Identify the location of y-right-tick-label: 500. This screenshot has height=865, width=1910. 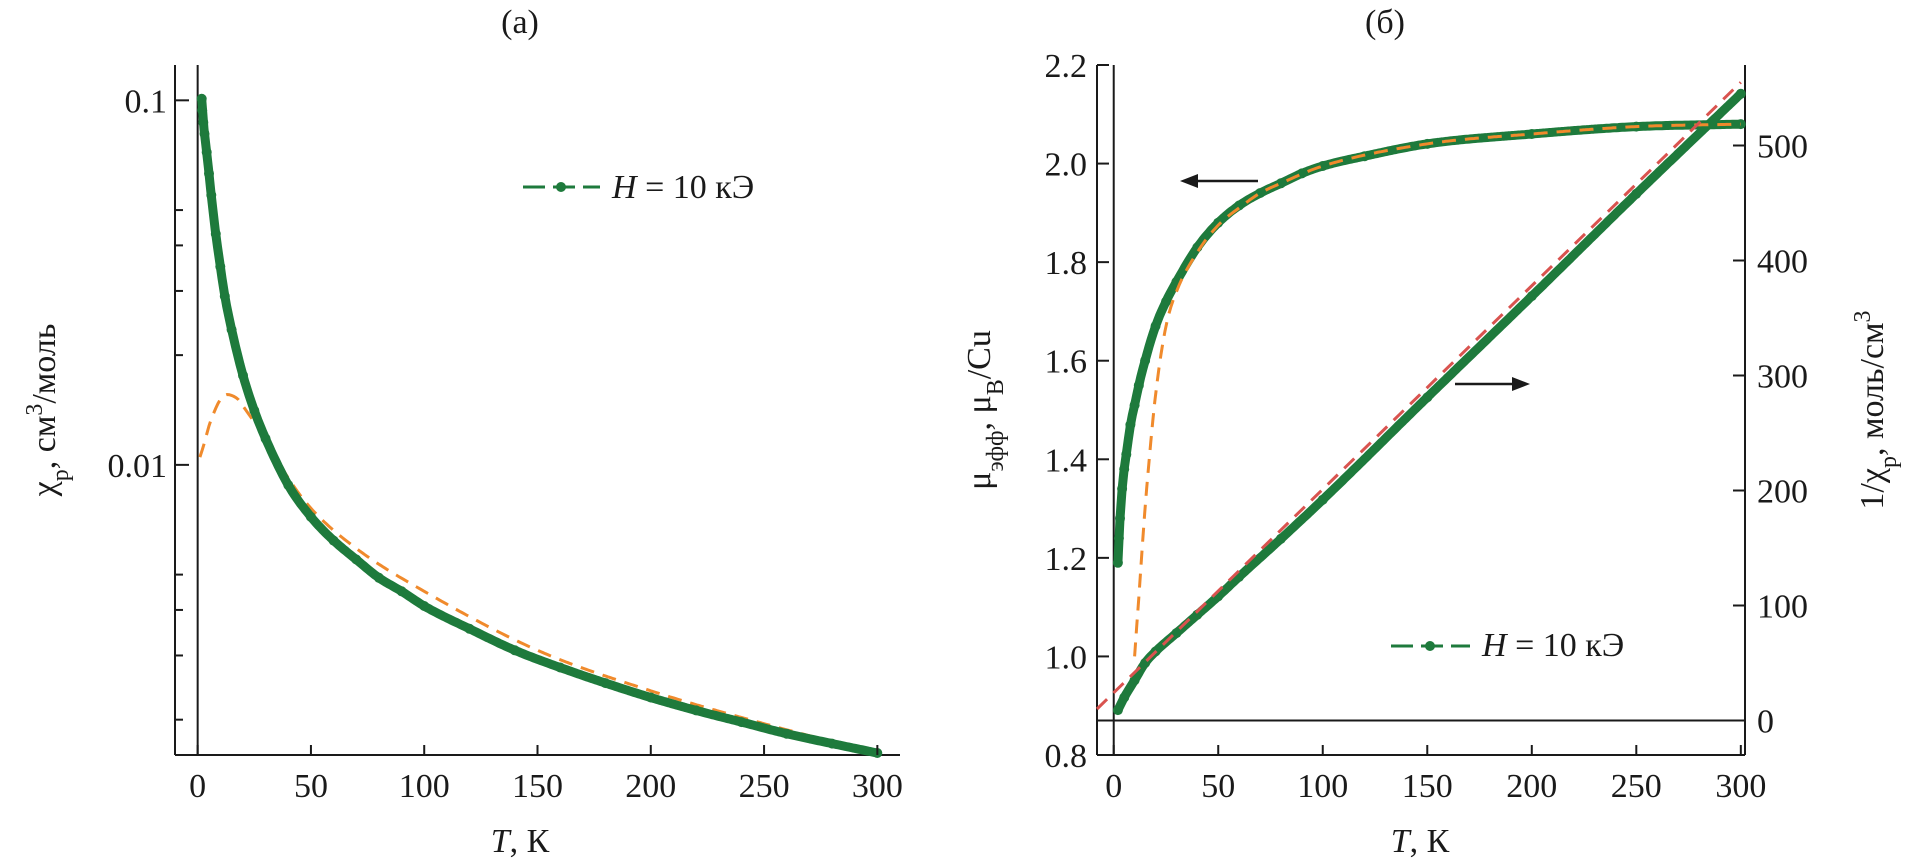
(1782, 147).